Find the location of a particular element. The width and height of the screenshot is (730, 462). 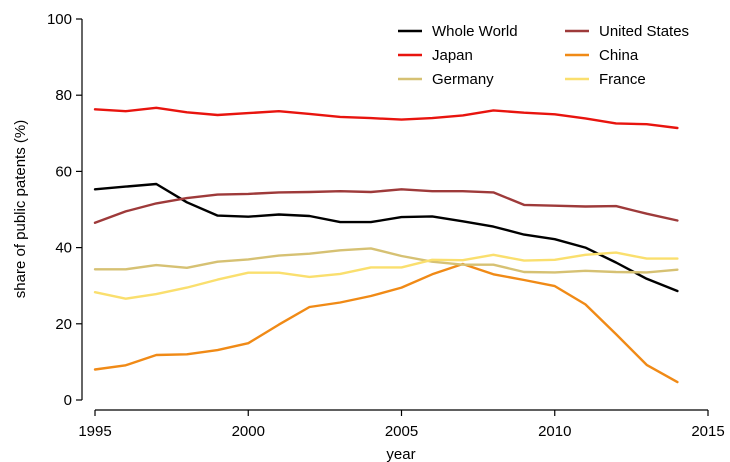

series-line-japan is located at coordinates (386, 118).